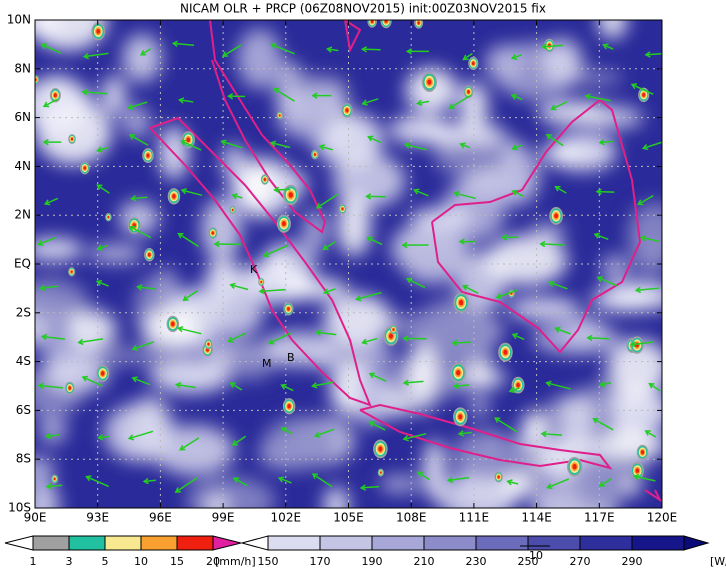 This screenshot has width=726, height=571. Describe the element at coordinates (254, 269) in the screenshot. I see `place-label: K` at that location.